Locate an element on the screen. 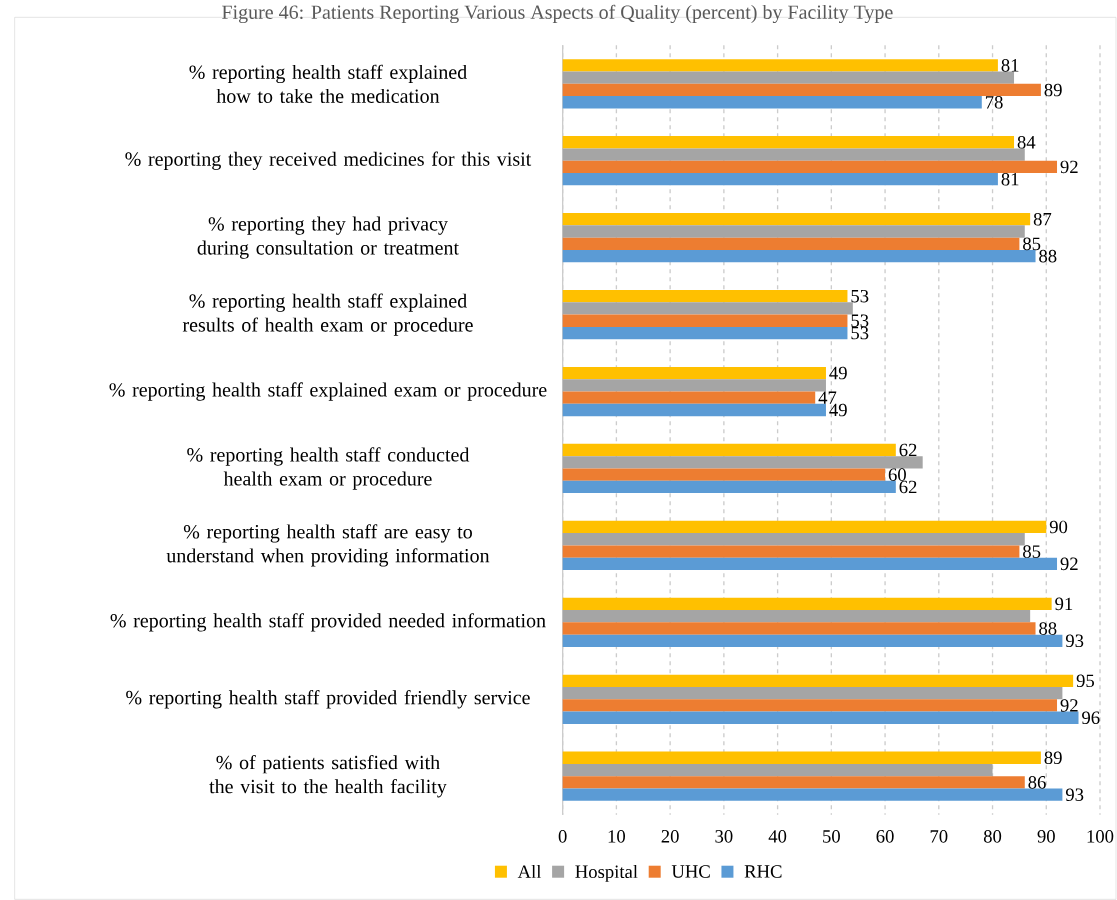  legend-label: All is located at coordinates (529, 871).